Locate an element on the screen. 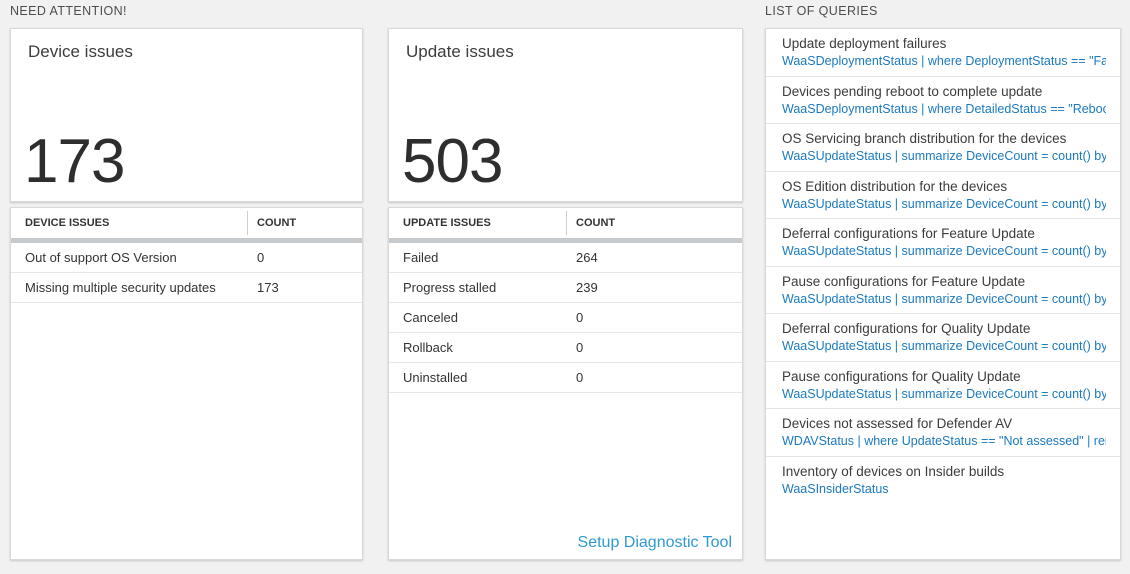 The image size is (1130, 574). update-issues-table-header: UPDATE ISSUES COUNT is located at coordinates (565, 223).